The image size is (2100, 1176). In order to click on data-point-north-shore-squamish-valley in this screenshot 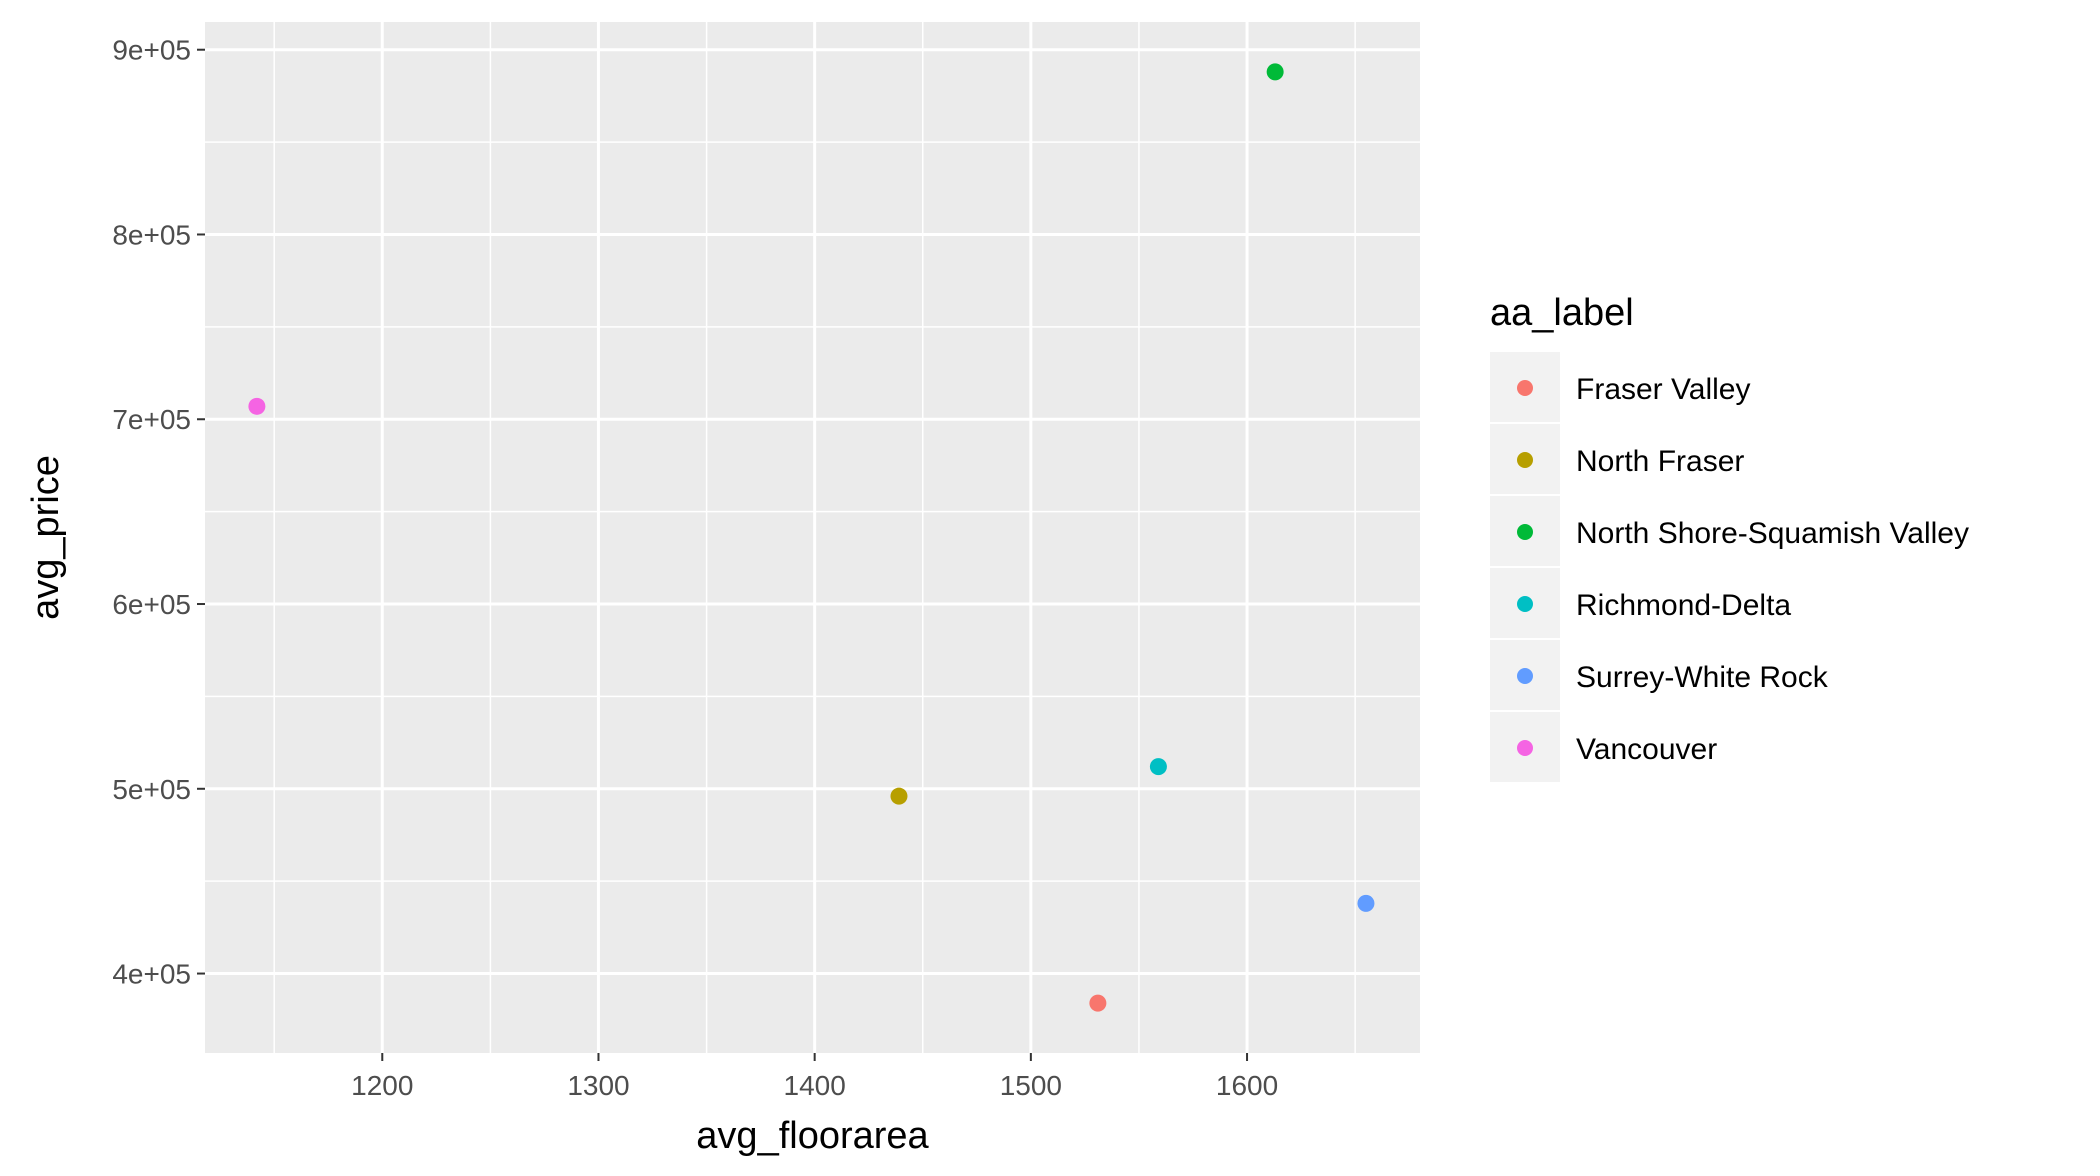, I will do `click(1275, 72)`.